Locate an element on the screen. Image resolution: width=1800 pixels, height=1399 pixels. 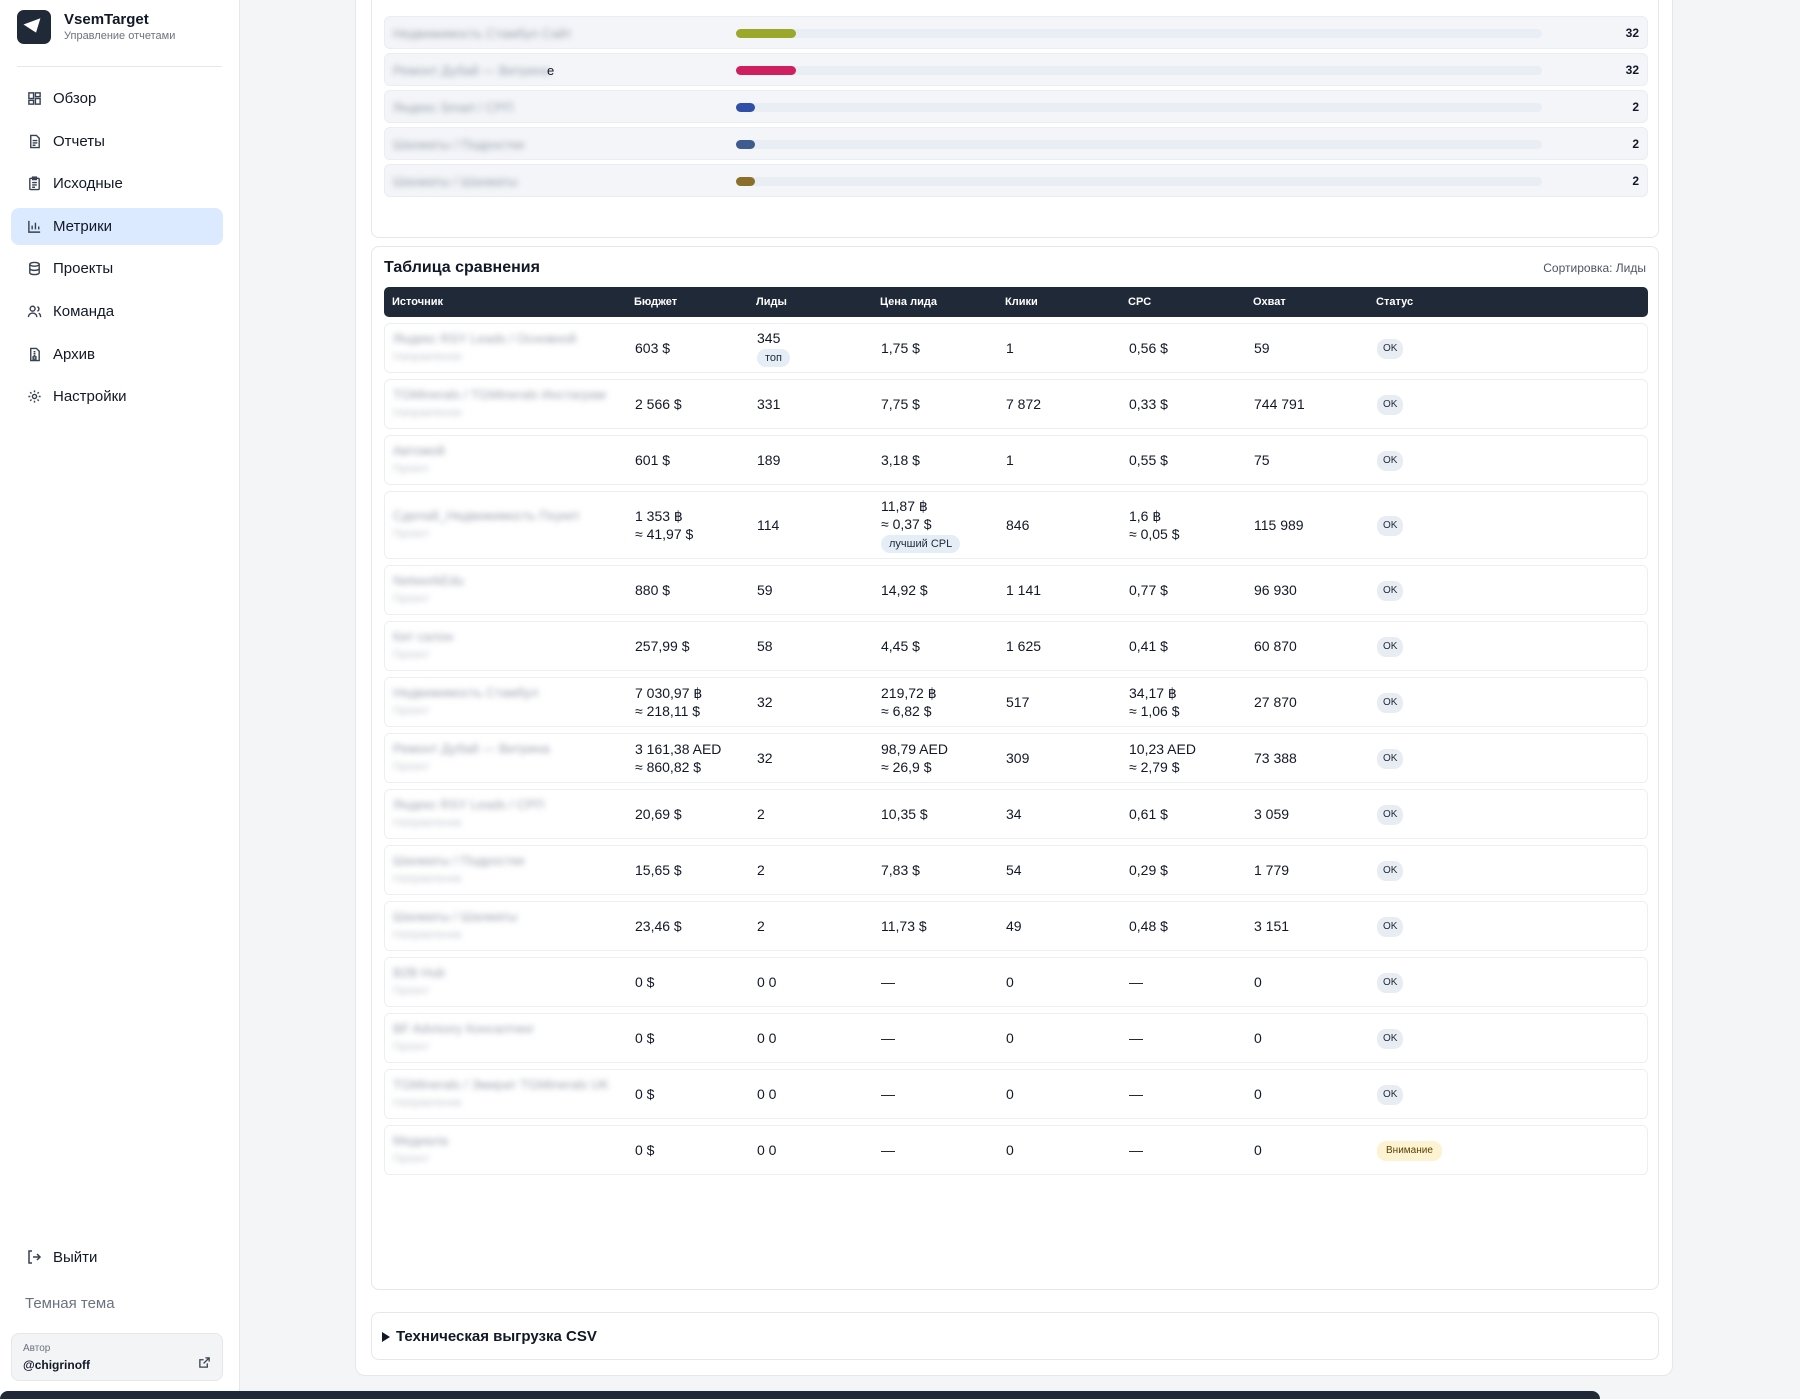
column-header: Охват is located at coordinates (1269, 302).